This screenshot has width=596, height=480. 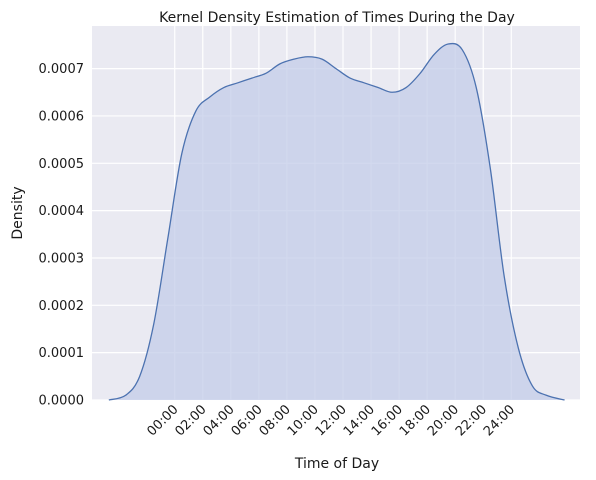 What do you see at coordinates (415, 420) in the screenshot?
I see `x-tick-label: 18:00` at bounding box center [415, 420].